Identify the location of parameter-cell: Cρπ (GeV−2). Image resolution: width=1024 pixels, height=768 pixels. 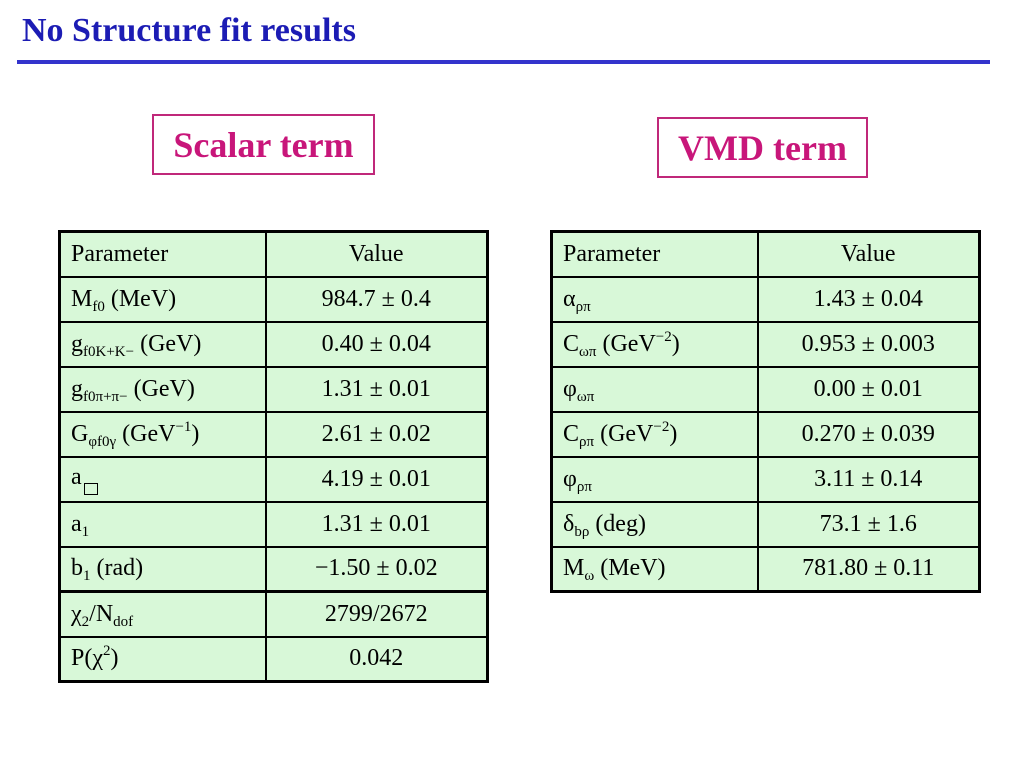
(654, 434).